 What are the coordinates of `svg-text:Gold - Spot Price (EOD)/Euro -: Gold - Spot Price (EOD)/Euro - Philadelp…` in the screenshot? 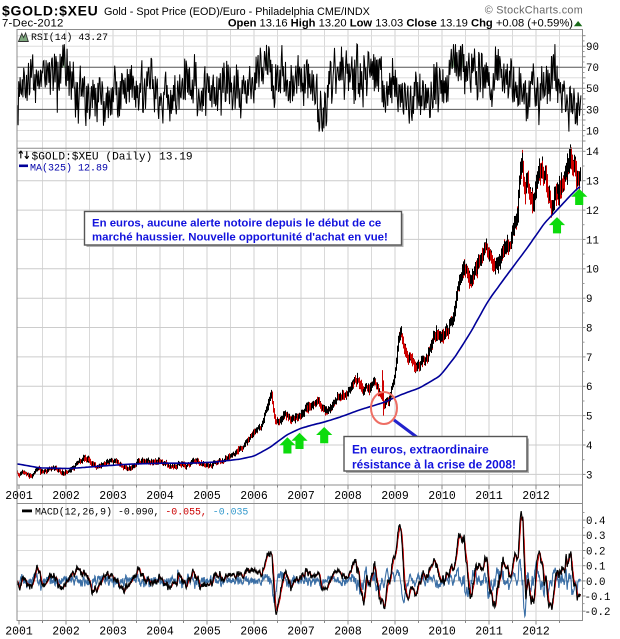 It's located at (237, 12).